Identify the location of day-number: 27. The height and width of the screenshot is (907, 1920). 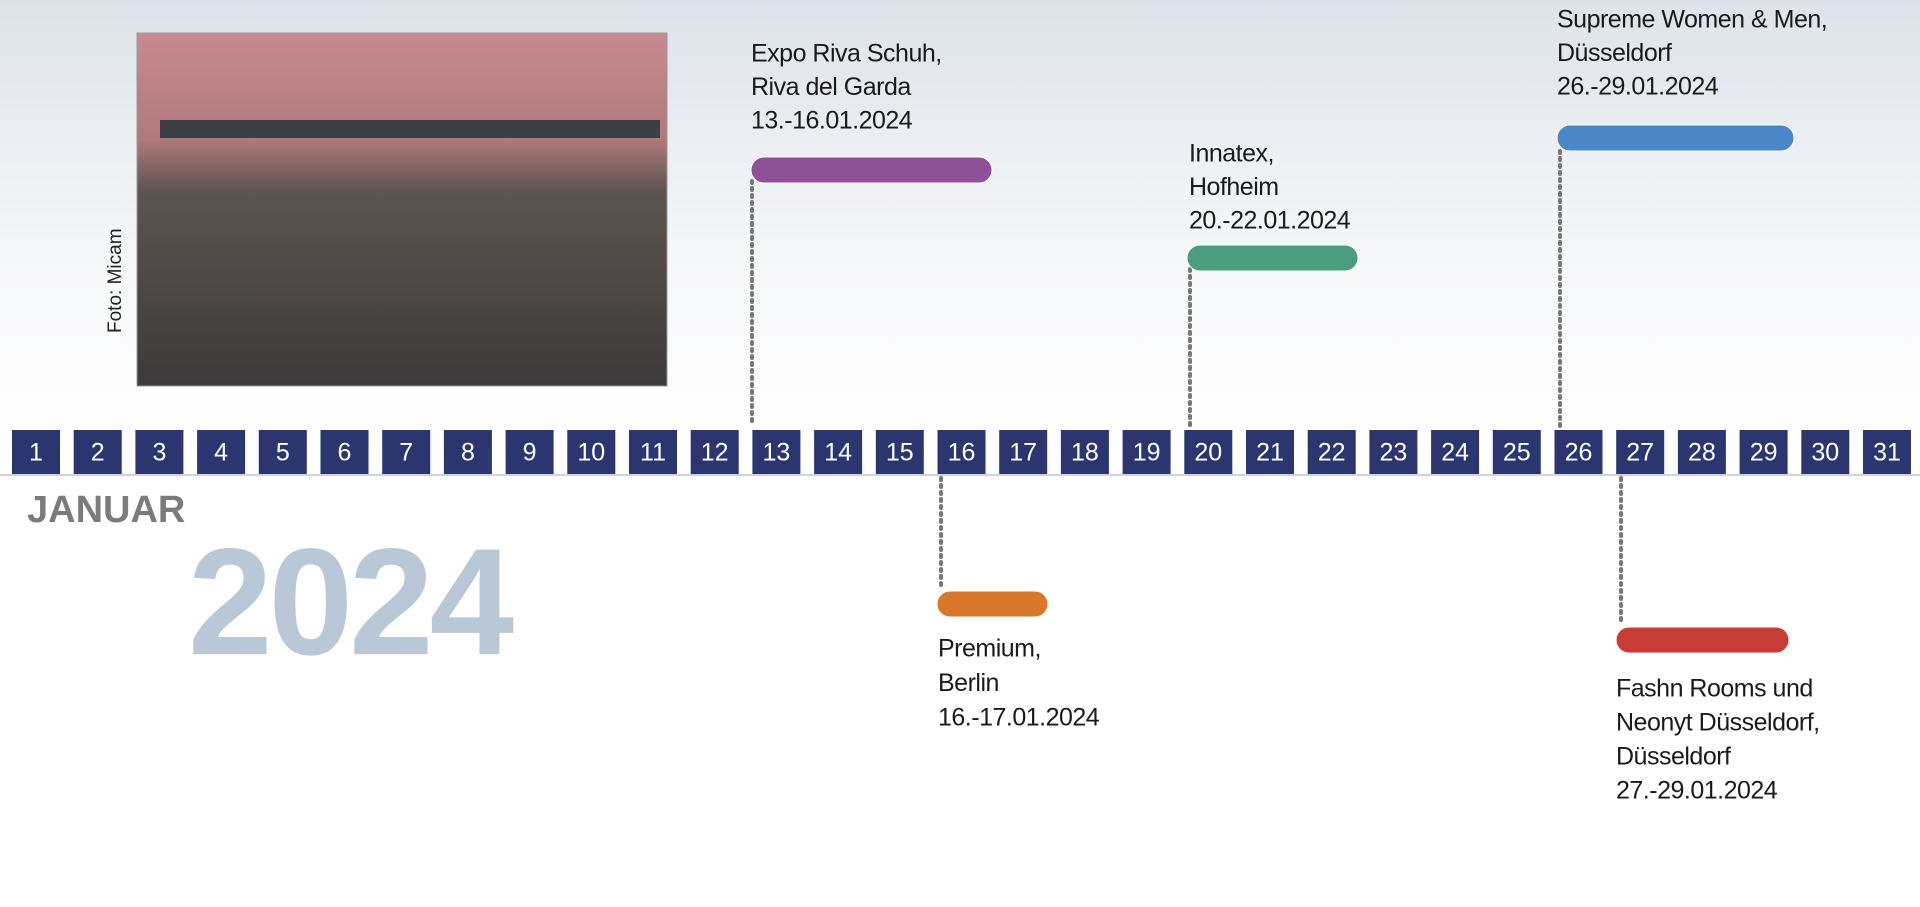
(1640, 453).